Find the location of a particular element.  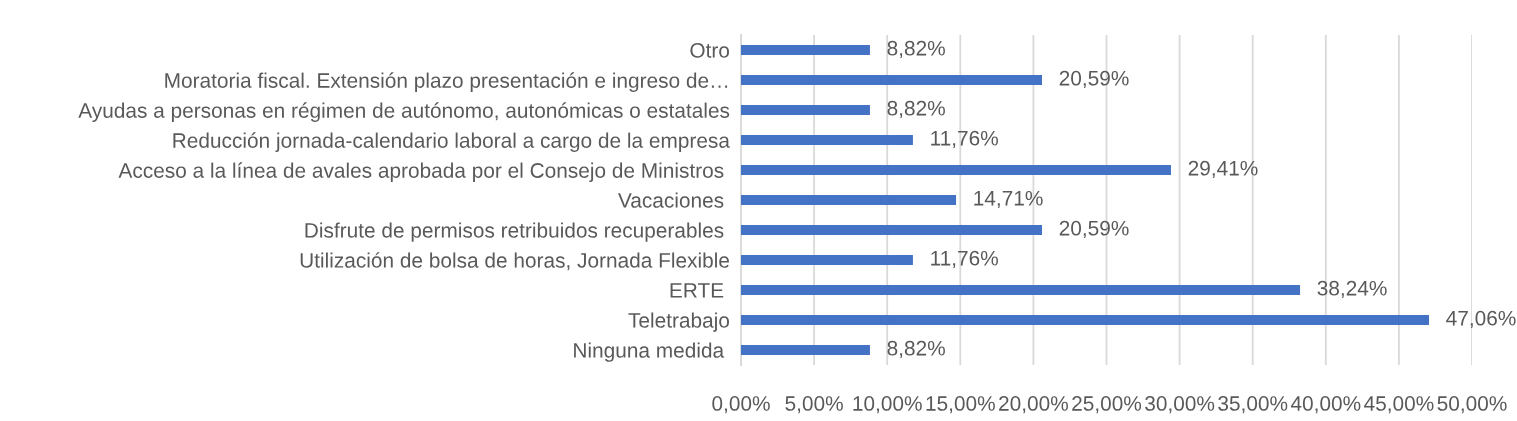

x-tick-label: 30,00% is located at coordinates (1180, 405).